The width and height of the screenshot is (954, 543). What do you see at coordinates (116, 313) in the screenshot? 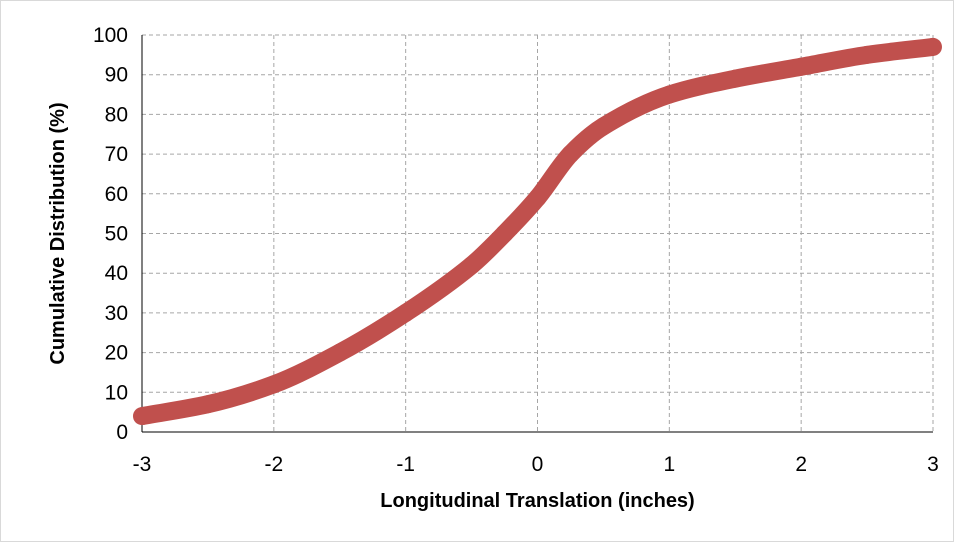
I see `y-tick-label: 30` at bounding box center [116, 313].